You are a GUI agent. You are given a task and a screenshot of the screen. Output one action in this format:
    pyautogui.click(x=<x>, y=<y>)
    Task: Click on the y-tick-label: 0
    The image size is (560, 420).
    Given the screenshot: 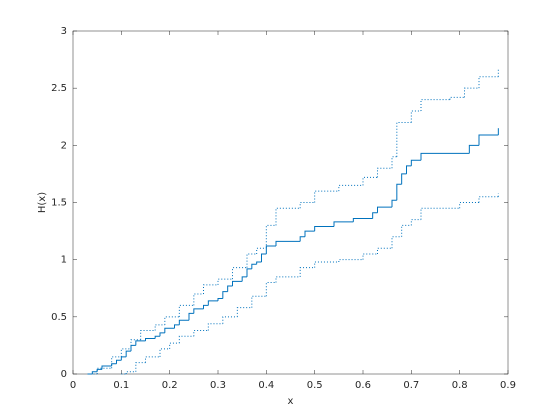 What is the action you would take?
    pyautogui.click(x=64, y=374)
    